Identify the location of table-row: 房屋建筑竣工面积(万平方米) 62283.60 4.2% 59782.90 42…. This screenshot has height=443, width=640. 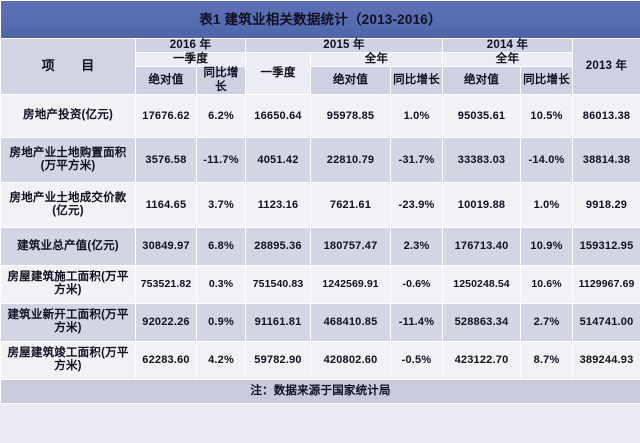
(320, 360).